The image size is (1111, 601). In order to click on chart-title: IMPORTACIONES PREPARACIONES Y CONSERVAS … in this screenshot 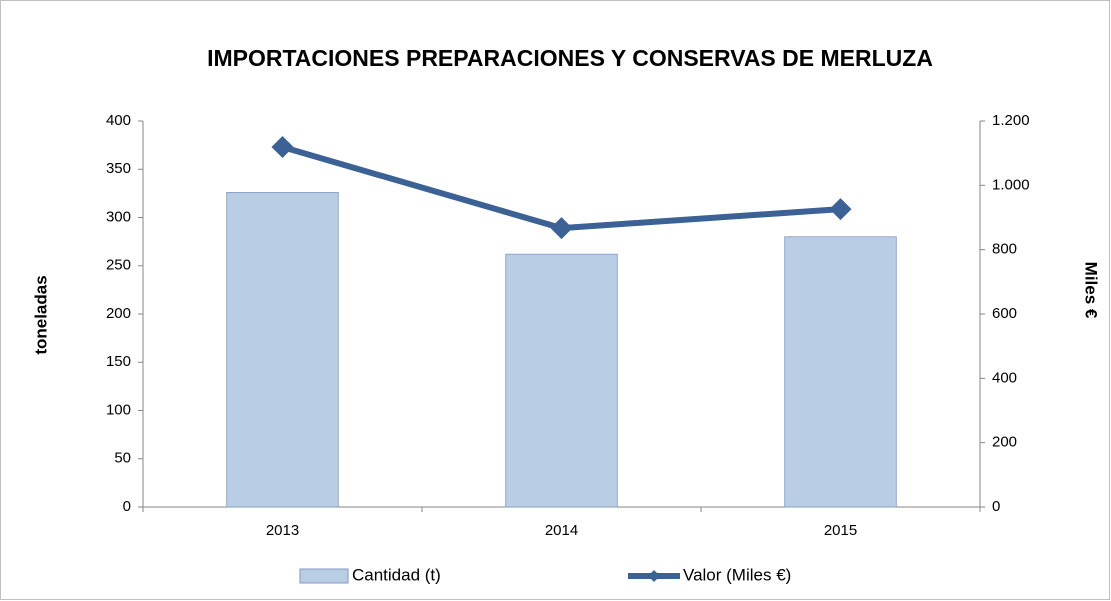, I will do `click(570, 58)`.